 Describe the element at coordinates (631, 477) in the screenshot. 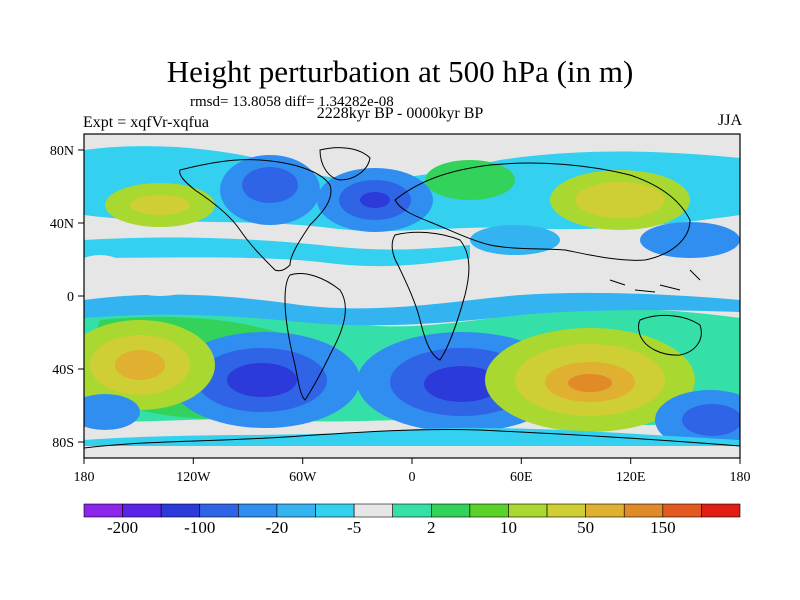

I see `x-tick-label: 120E` at that location.